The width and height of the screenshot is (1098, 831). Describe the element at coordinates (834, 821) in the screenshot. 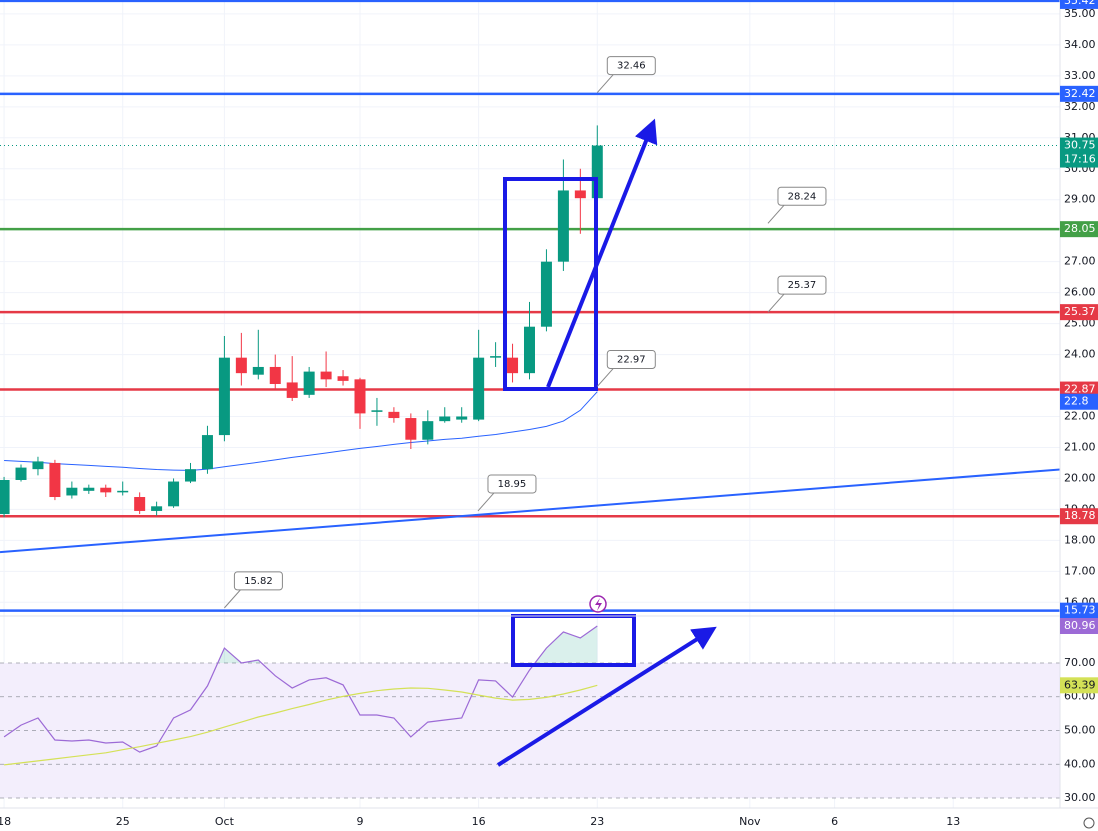

I see `x-tick-label: 6` at that location.